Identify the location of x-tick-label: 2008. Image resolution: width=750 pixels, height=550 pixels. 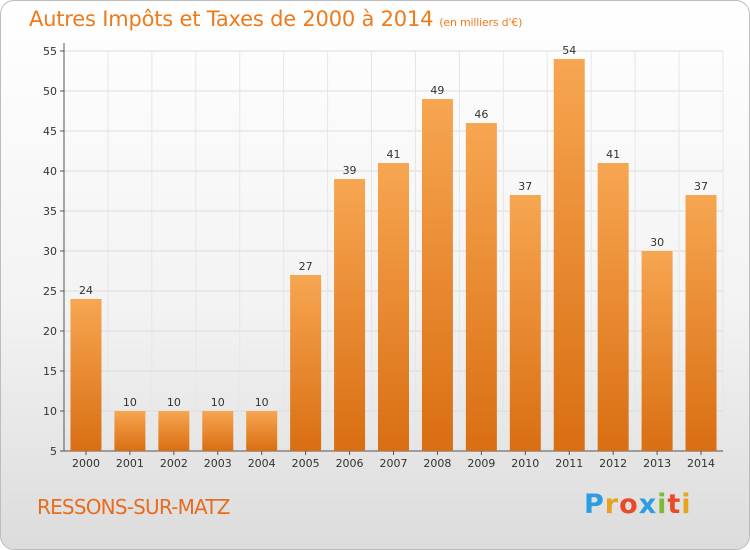
(437, 463).